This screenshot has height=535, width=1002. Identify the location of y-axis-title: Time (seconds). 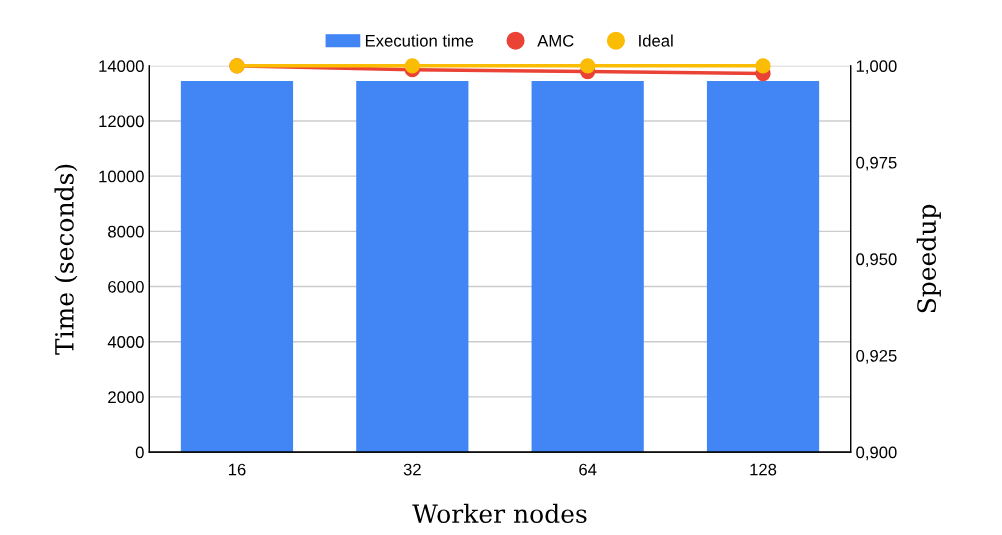
(66, 259).